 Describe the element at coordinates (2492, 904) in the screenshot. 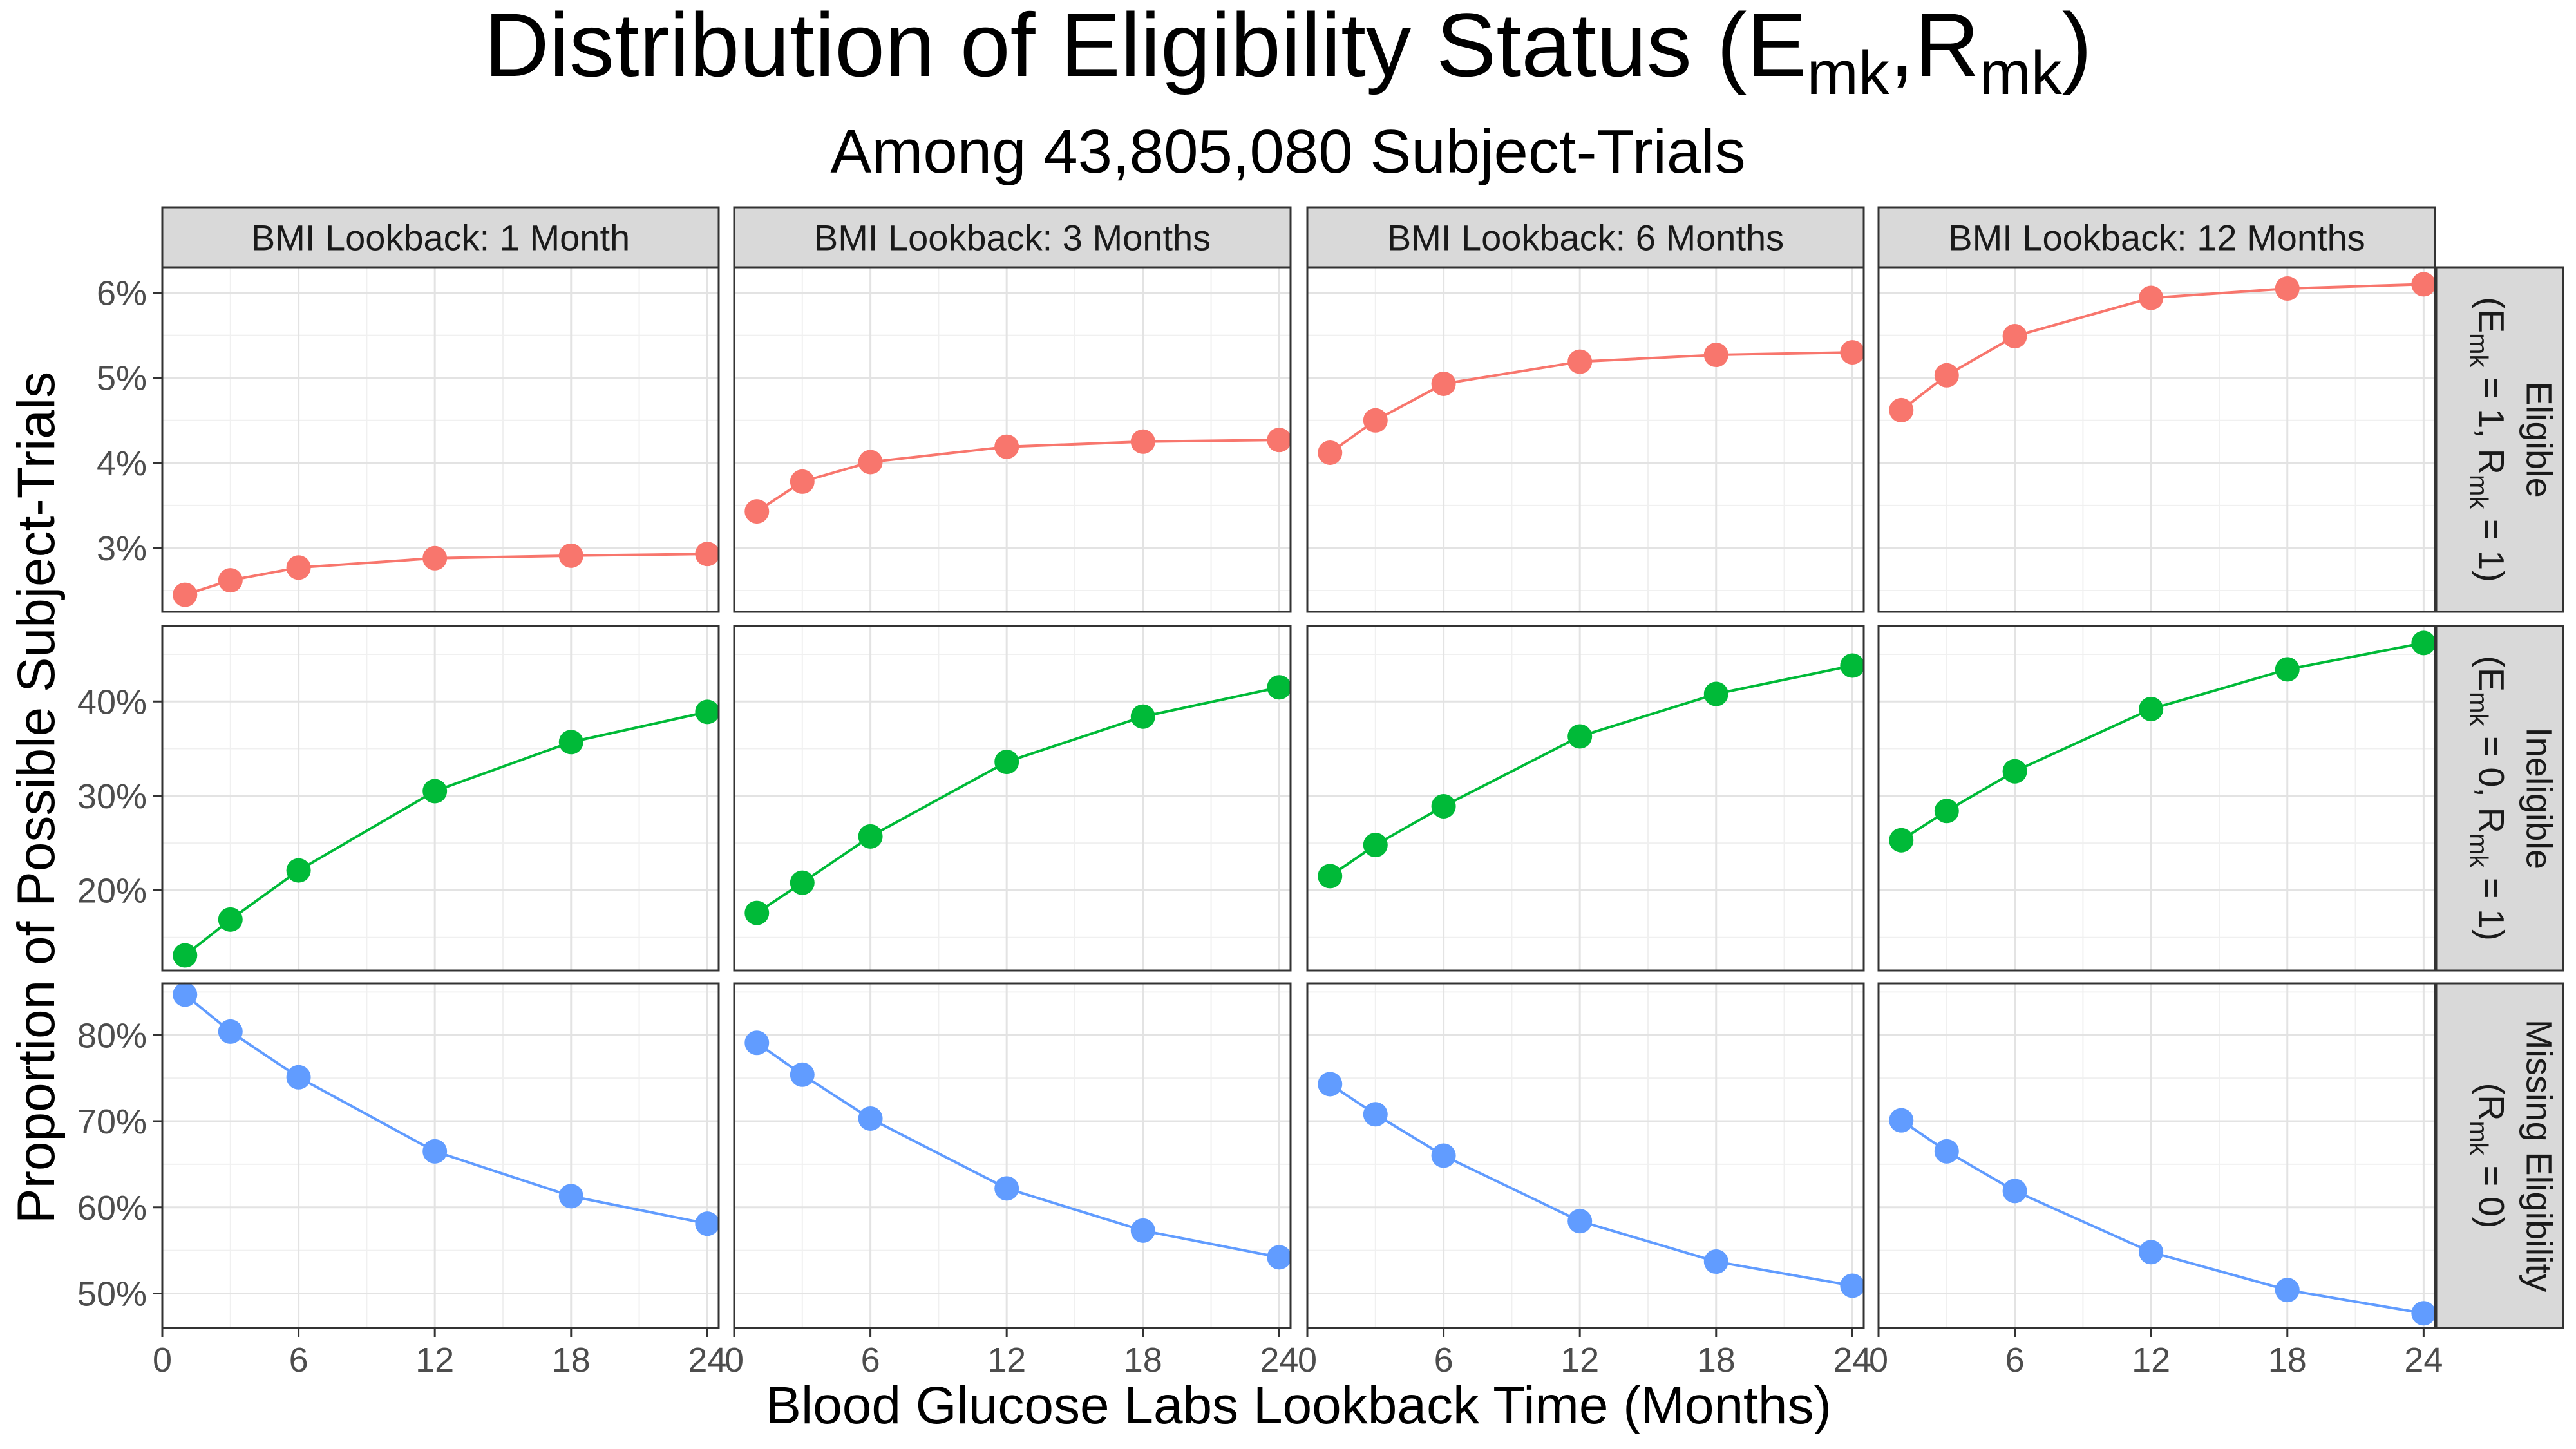

I see `row-strip-sublabel-part: = 1)` at that location.